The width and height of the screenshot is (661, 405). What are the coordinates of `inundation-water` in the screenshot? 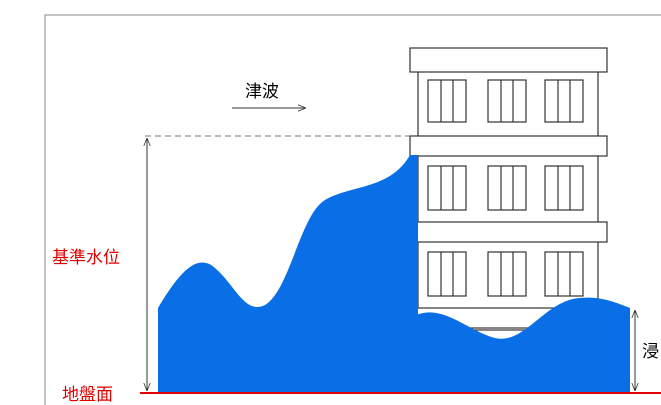 It's located at (520, 345).